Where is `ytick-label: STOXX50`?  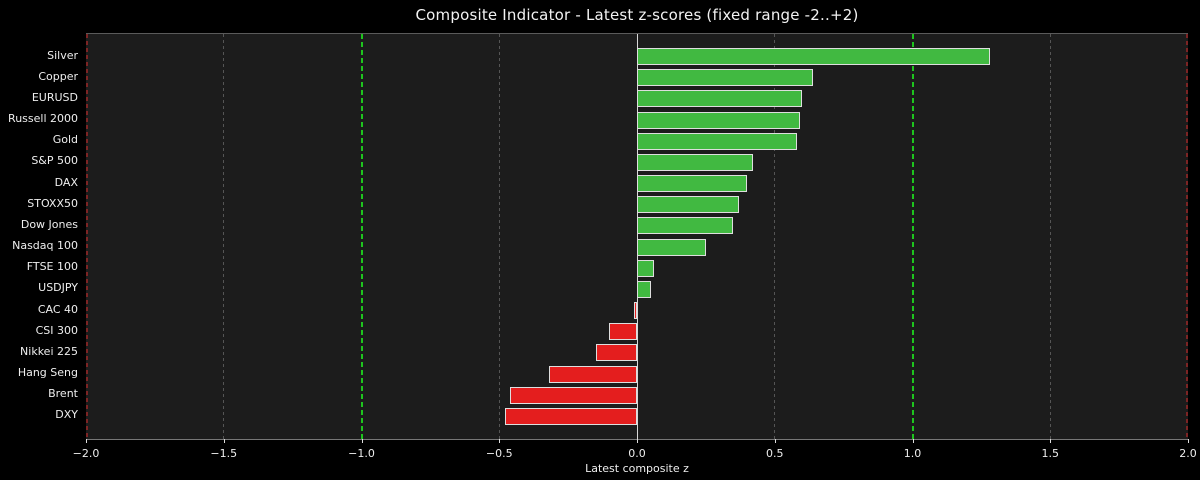 ytick-label: STOXX50 is located at coordinates (52, 203).